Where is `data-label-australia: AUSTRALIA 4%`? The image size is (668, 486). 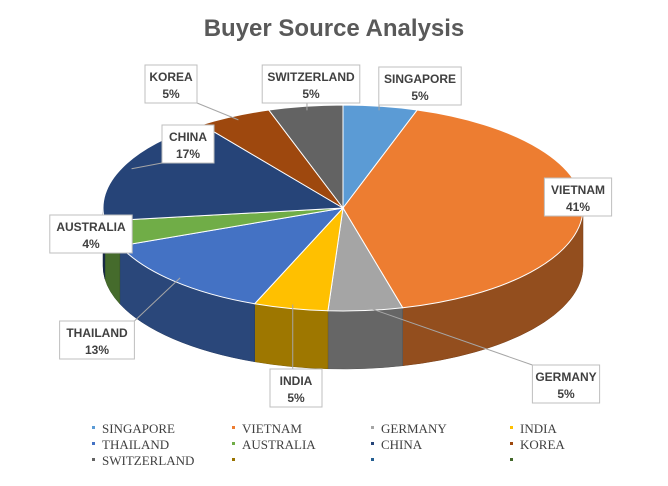
data-label-australia: AUSTRALIA 4% is located at coordinates (91, 234).